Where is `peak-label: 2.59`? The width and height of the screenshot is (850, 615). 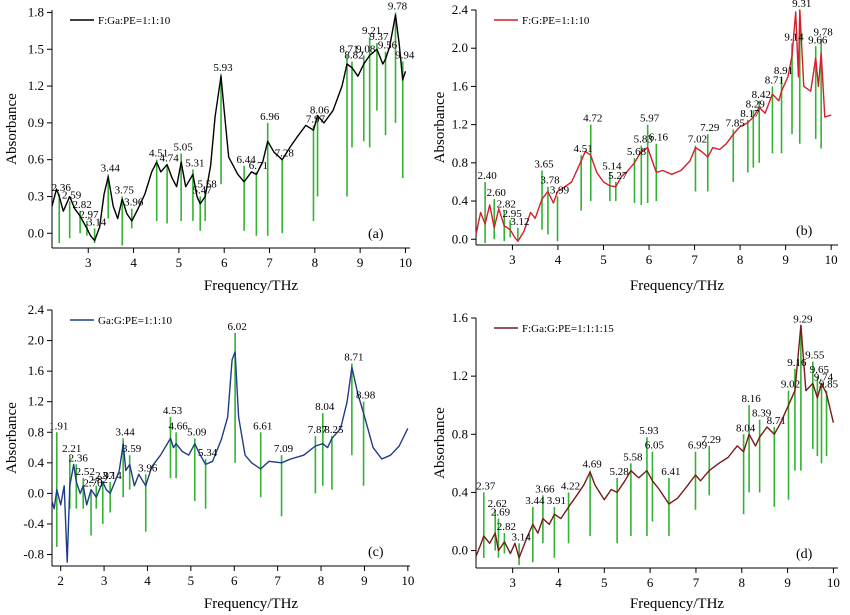
peak-label: 2.59 is located at coordinates (72, 195).